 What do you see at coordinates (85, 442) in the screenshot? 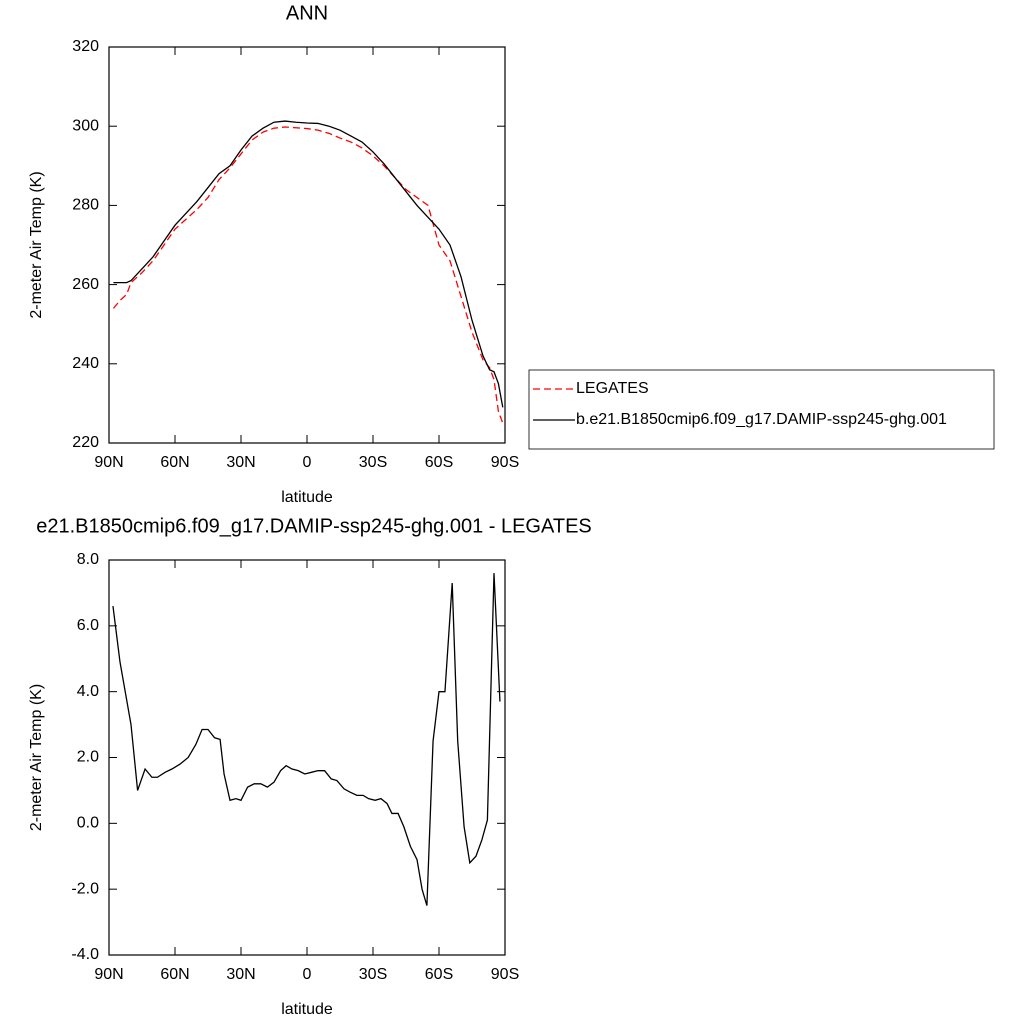
I see `y-tick-label: 220` at bounding box center [85, 442].